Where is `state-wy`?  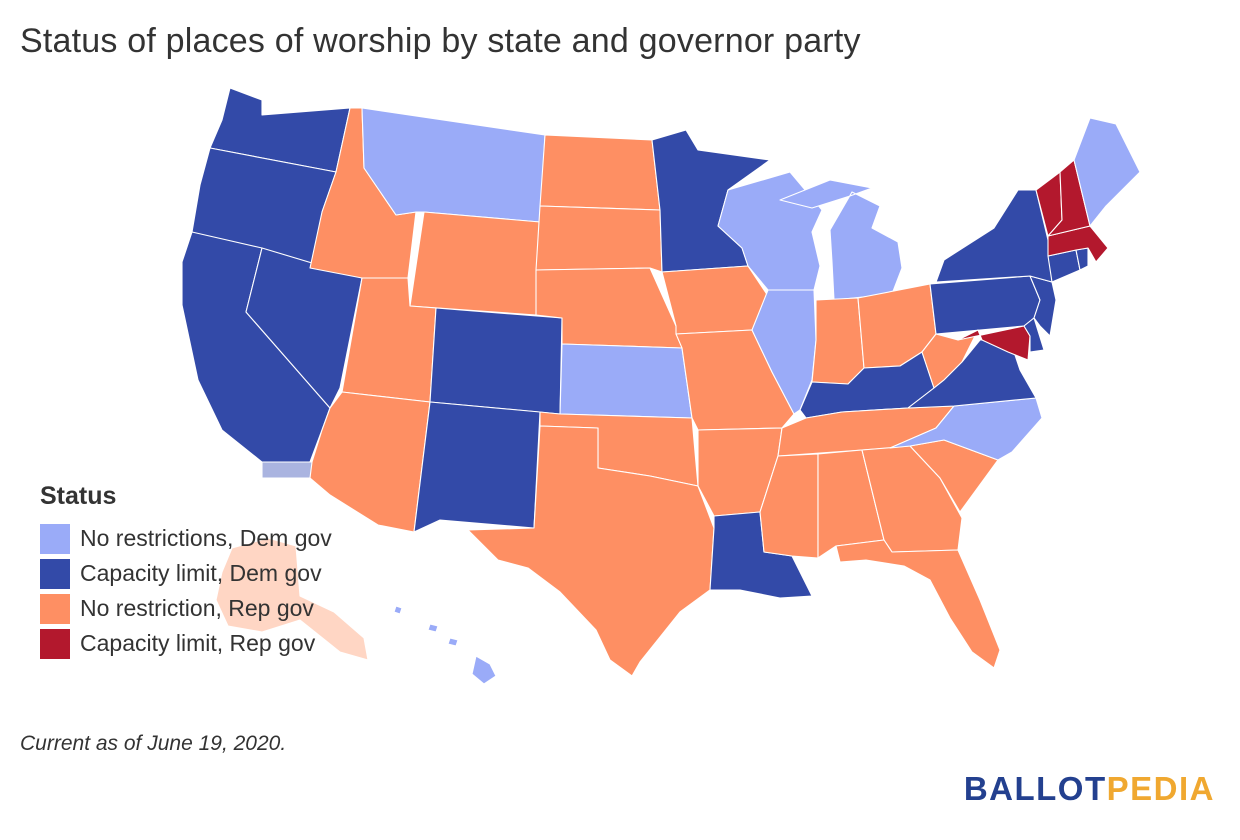 state-wy is located at coordinates (475, 263).